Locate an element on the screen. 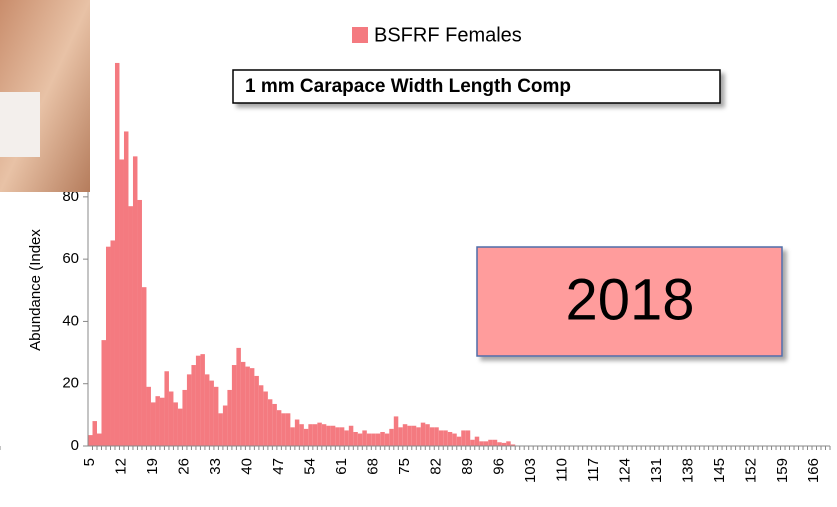 The image size is (837, 507). title-box is located at coordinates (476, 86).